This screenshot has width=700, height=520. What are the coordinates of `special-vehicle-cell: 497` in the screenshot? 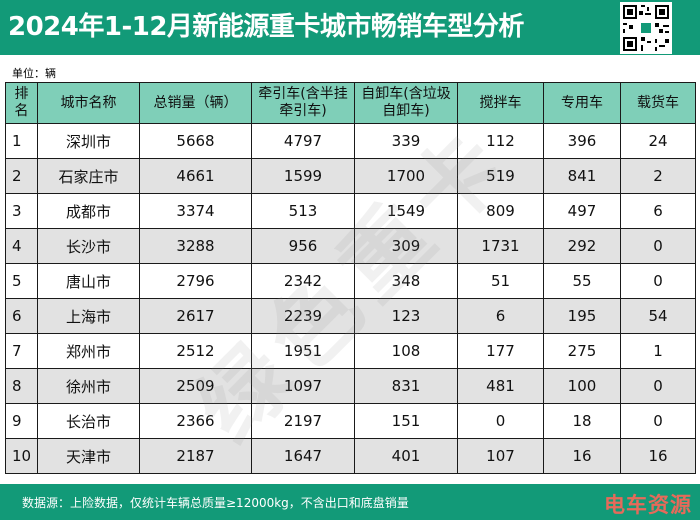 It's located at (582, 211).